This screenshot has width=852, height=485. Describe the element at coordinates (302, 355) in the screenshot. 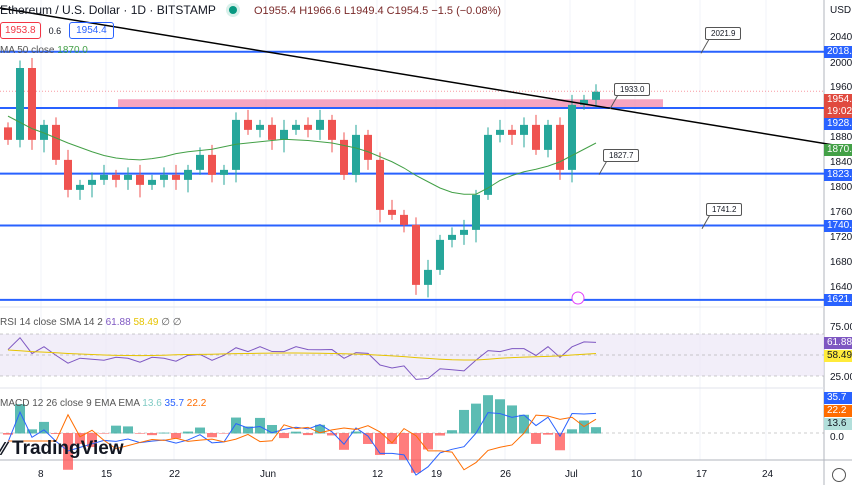

I see `rsi-sma-line` at that location.